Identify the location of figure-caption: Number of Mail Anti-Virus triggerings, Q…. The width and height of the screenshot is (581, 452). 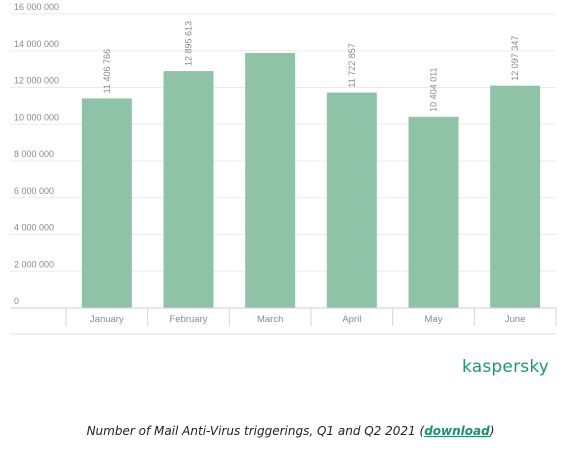
(290, 431).